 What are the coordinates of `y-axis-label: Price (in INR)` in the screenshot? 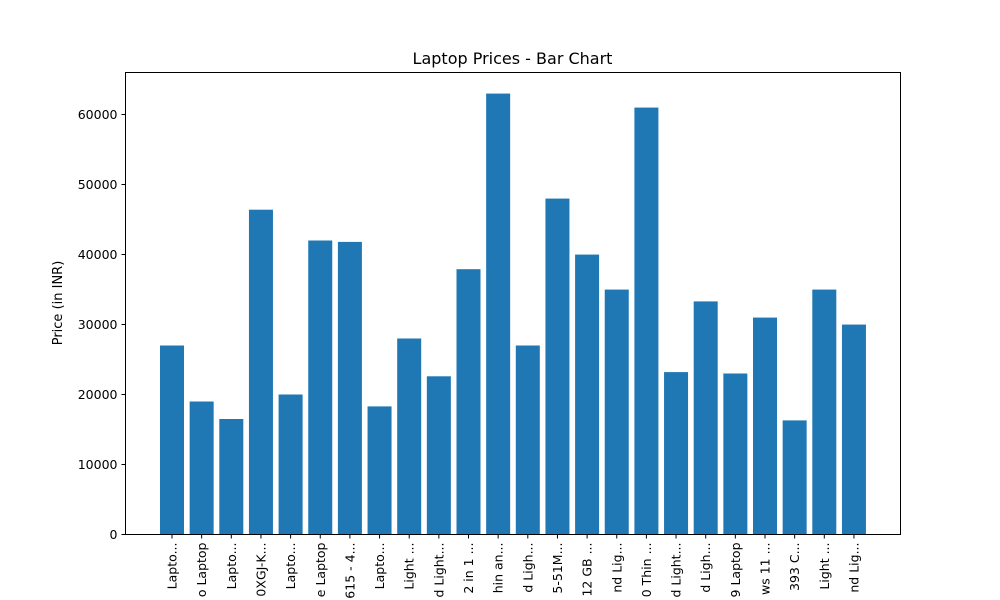 It's located at (58, 303).